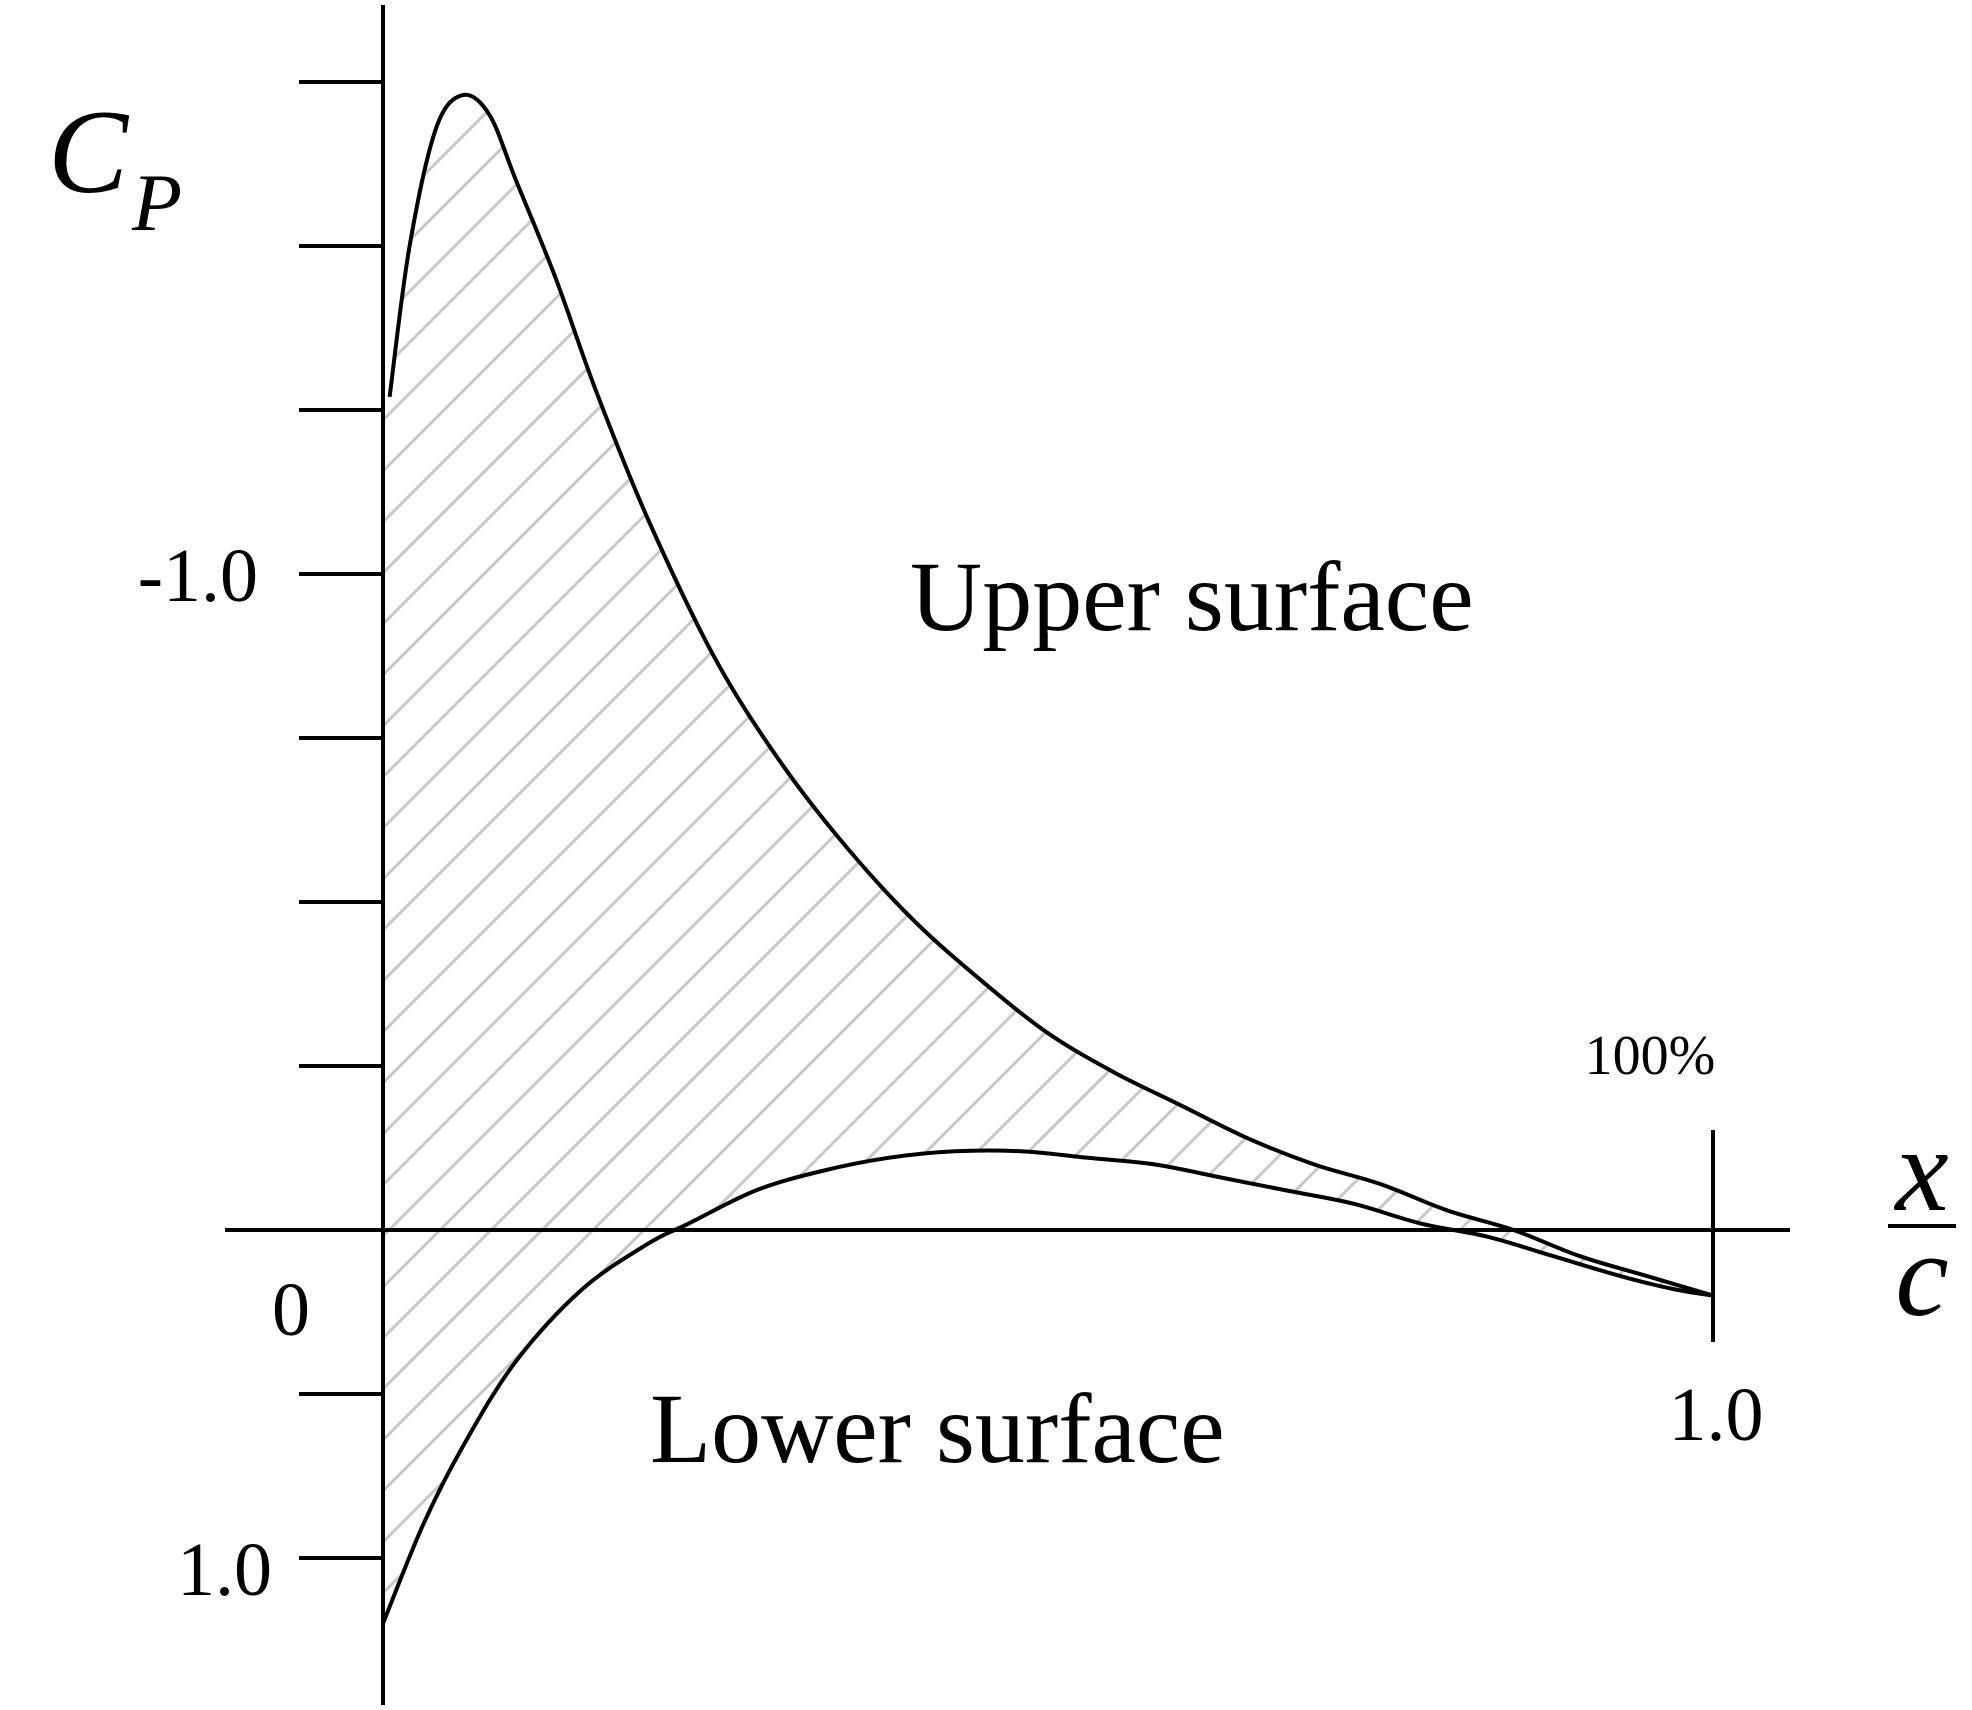  Describe the element at coordinates (156, 202) in the screenshot. I see `y-axis-label-subscript: P` at that location.